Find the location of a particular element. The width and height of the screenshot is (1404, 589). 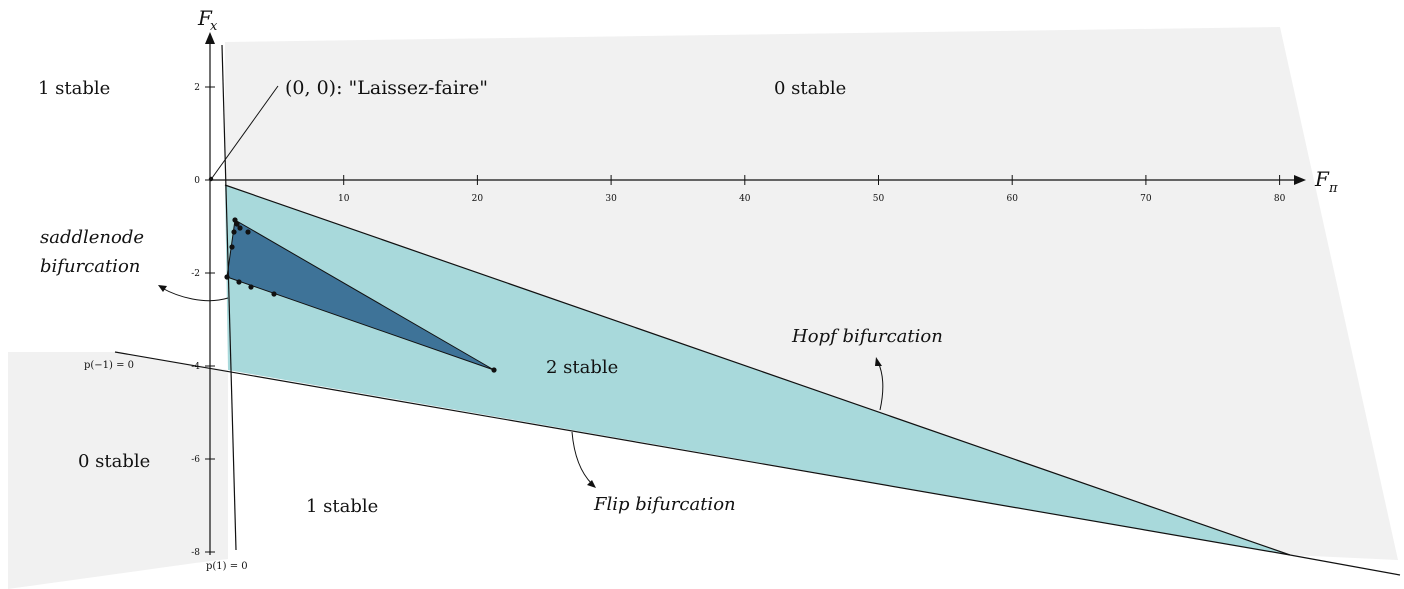

saddlenode-label-line1: saddlenode is located at coordinates (92, 237).